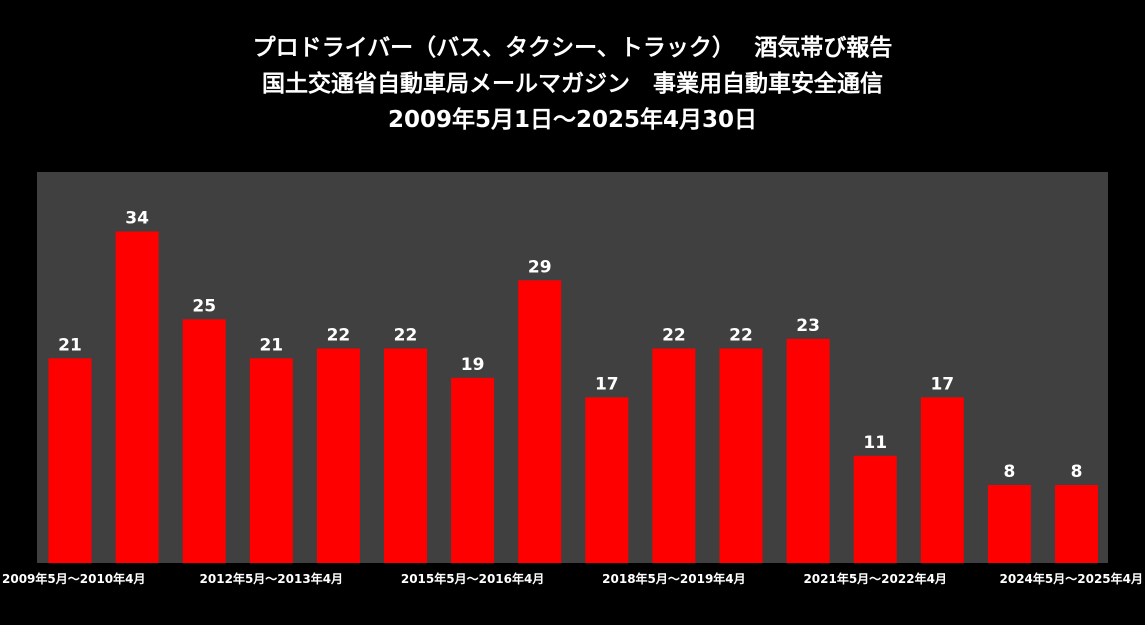 This screenshot has height=625, width=1145. Describe the element at coordinates (942, 384) in the screenshot. I see `data-label-13: 17` at that location.